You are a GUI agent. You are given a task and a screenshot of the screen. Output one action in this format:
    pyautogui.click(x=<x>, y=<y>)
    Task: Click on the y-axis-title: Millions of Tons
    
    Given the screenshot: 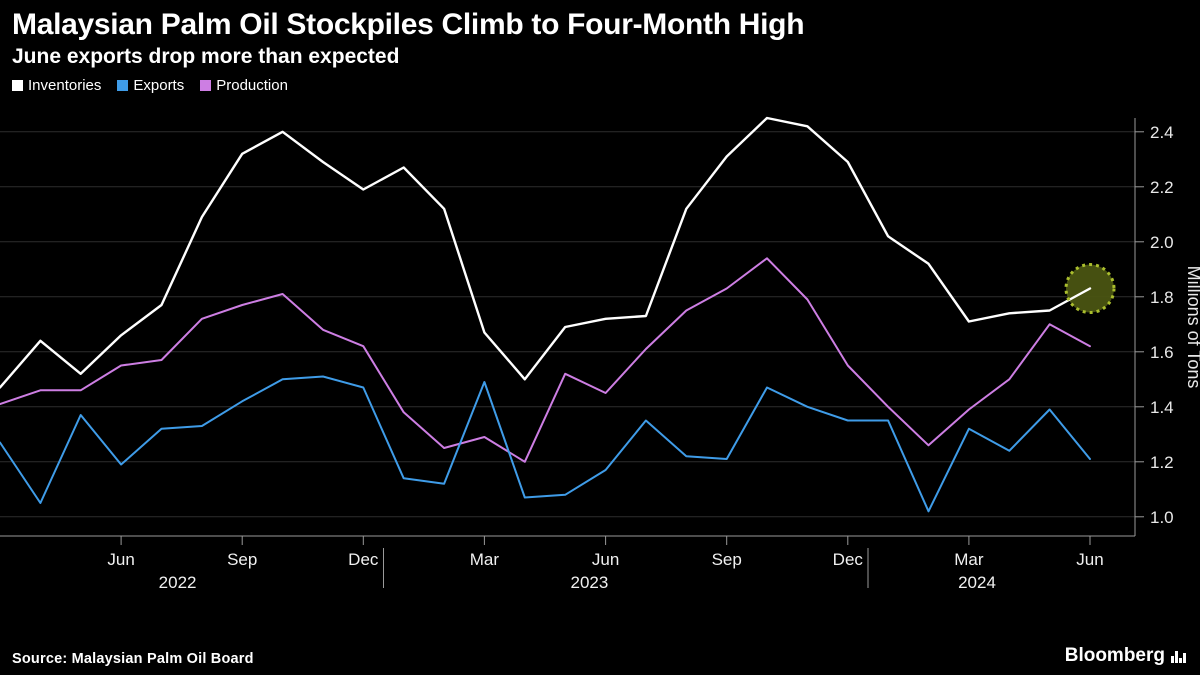 What is the action you would take?
    pyautogui.click(x=1192, y=326)
    